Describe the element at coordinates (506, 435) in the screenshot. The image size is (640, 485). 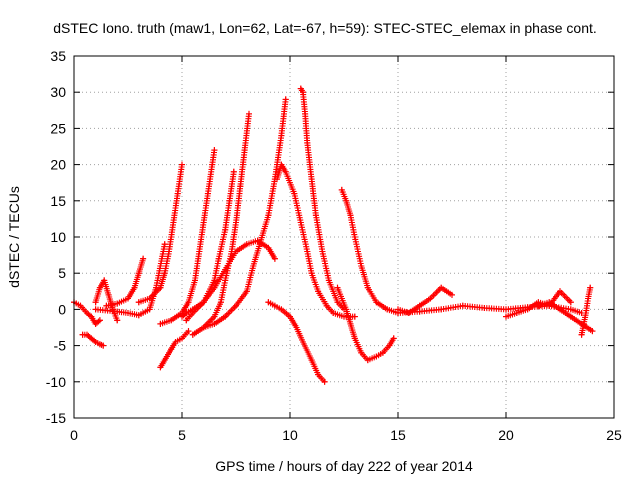
I see `x-tick-label: 20` at that location.